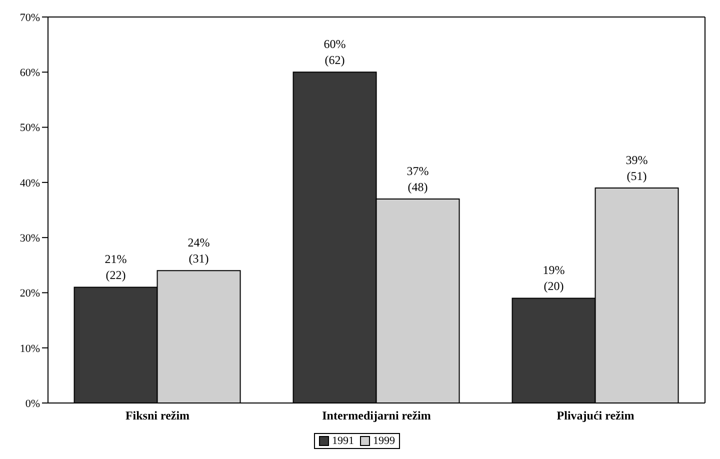  What do you see at coordinates (553, 278) in the screenshot?
I see `data-label: 19% (20)` at bounding box center [553, 278].